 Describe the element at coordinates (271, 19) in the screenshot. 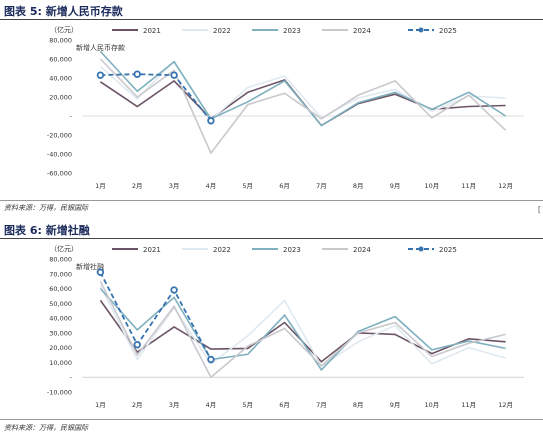

I see `chart5-title-rule` at that location.